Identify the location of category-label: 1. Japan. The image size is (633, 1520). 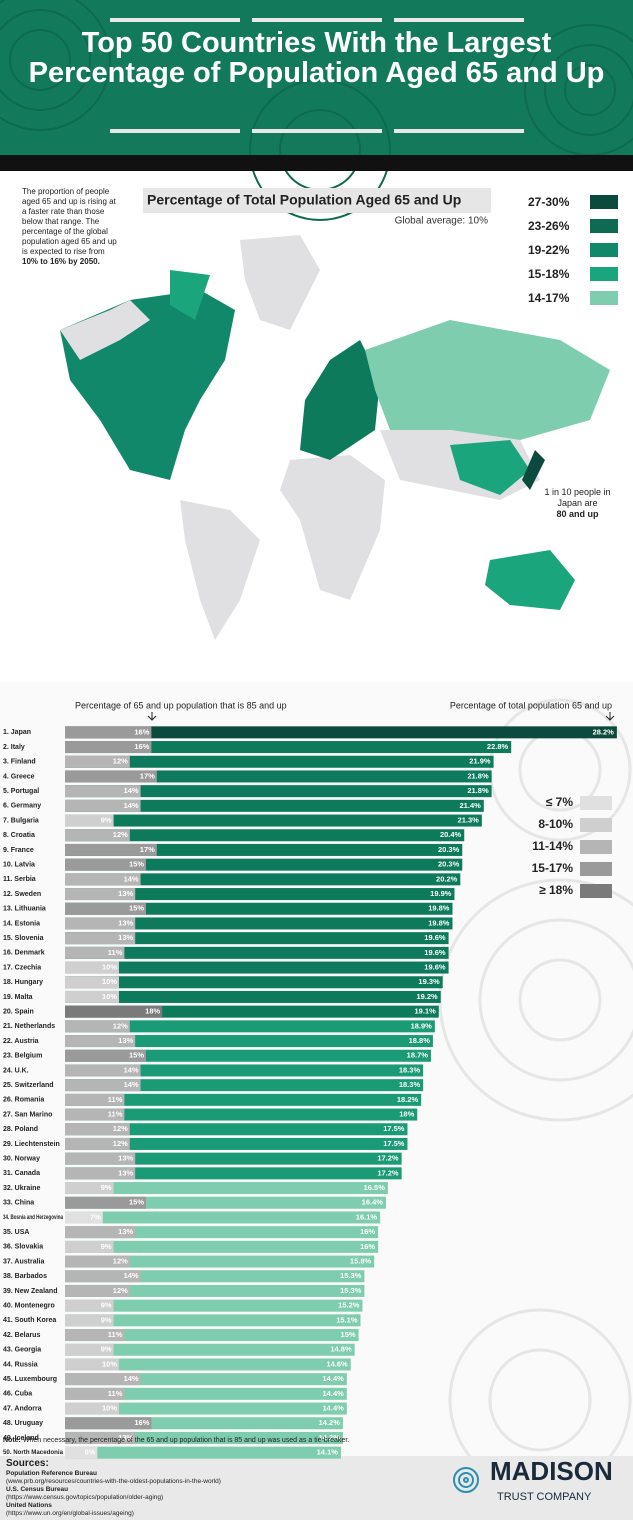
(17, 732).